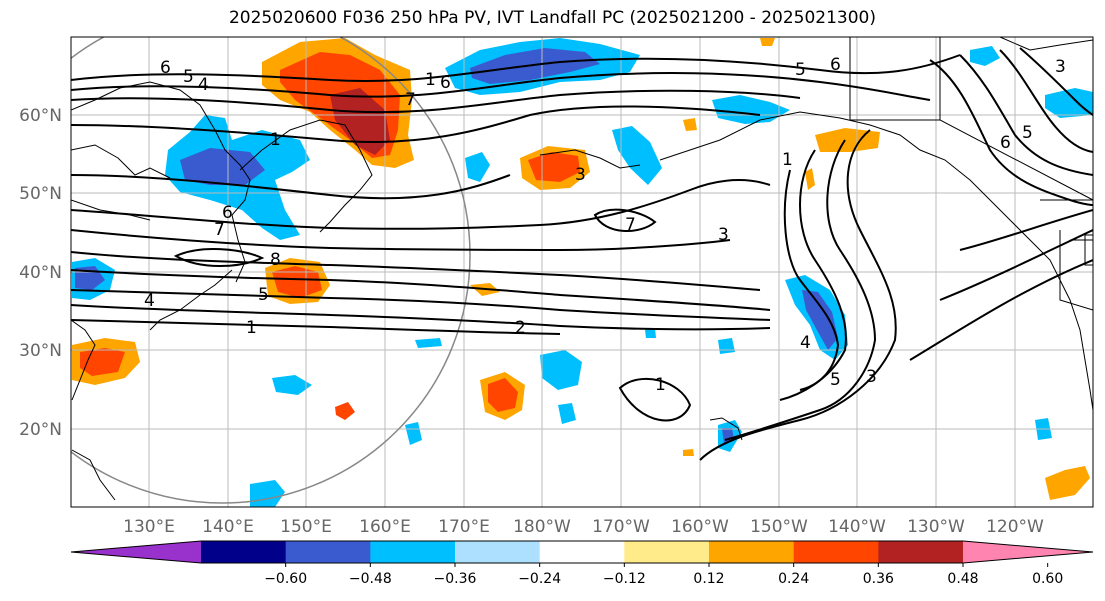 The image size is (1105, 601). I want to click on contour-label: 8, so click(275, 260).